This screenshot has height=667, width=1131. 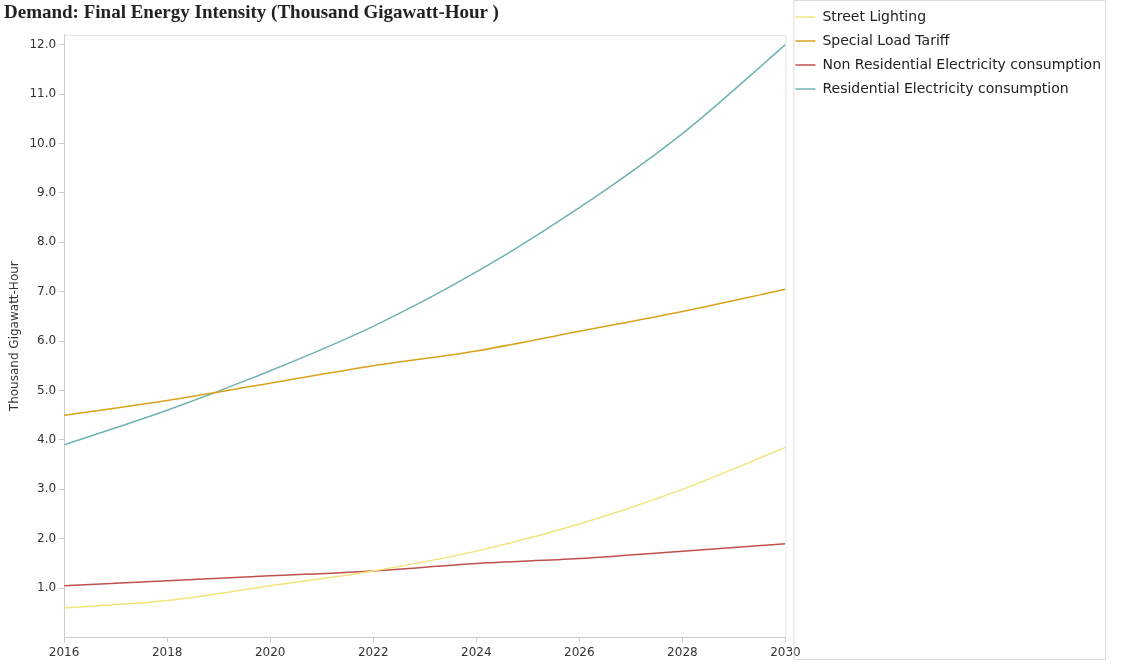 What do you see at coordinates (14, 337) in the screenshot?
I see `y-axis-title: Thousand Gigawatt-Hour` at bounding box center [14, 337].